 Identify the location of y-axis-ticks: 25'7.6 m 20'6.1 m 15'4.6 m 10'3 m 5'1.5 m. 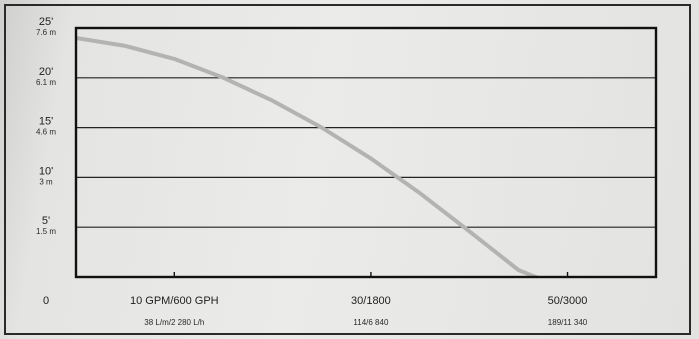
(46, 126).